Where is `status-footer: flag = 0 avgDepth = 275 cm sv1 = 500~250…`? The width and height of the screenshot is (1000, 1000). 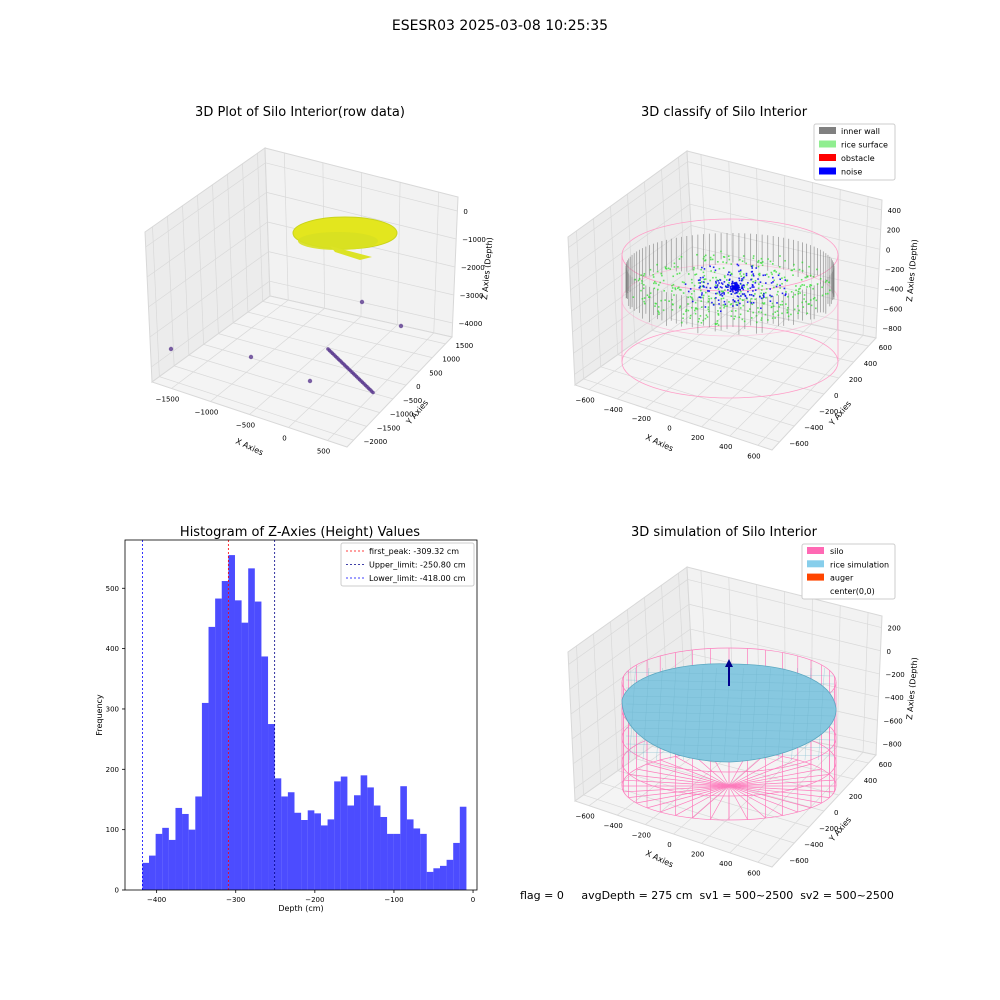
status-footer: flag = 0 avgDepth = 275 cm sv1 = 500~250… is located at coordinates (707, 895).